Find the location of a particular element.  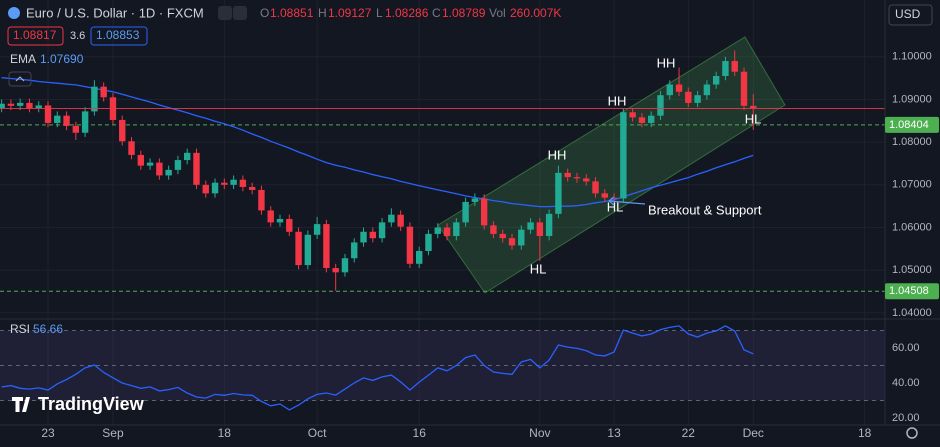

buy-button is located at coordinates (119, 36).